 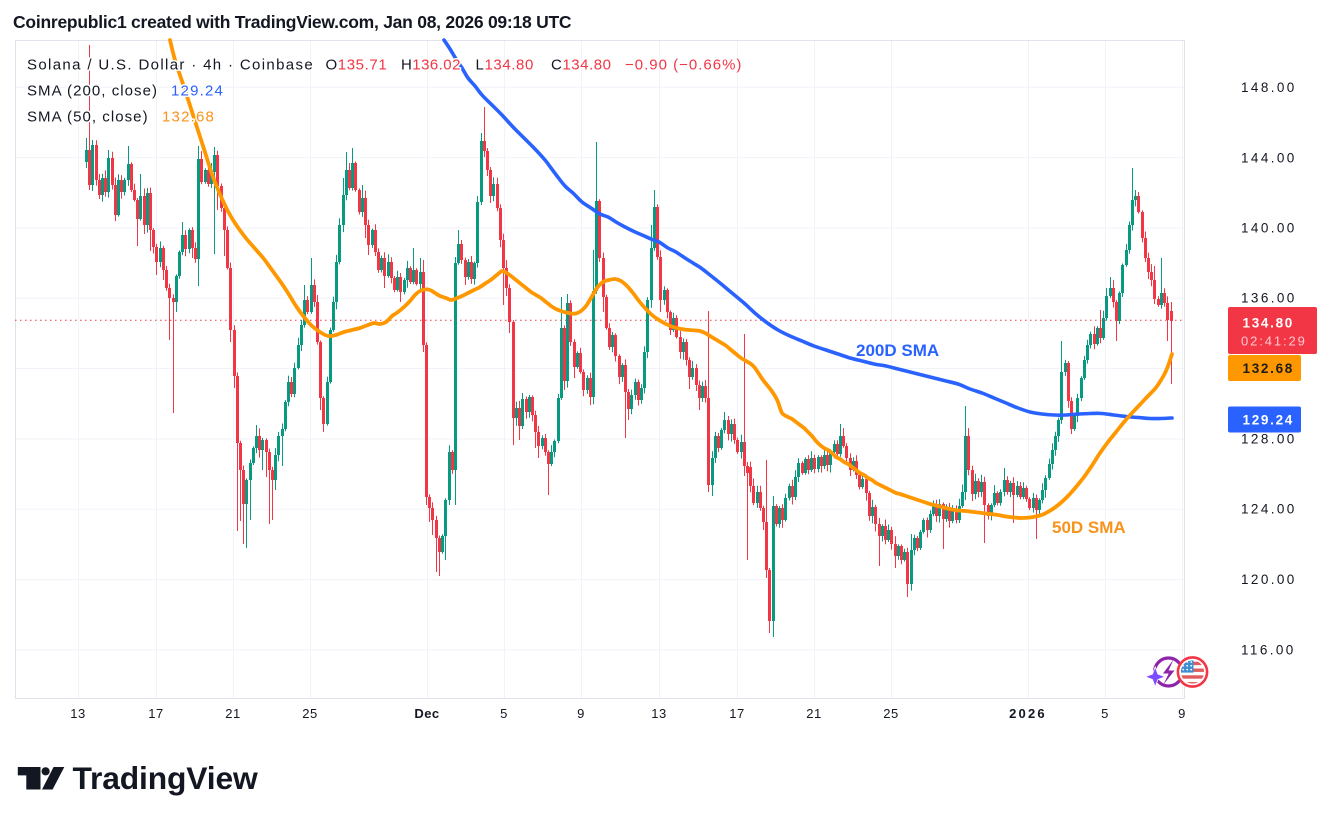 What do you see at coordinates (1269, 323) in the screenshot?
I see `svg-text: 134.80` at bounding box center [1269, 323].